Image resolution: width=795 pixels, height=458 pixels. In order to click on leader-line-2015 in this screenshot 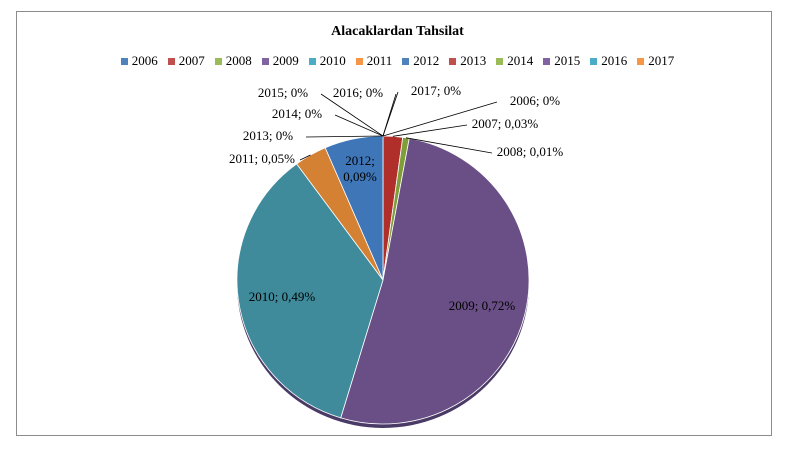, I will do `click(352, 115)`.